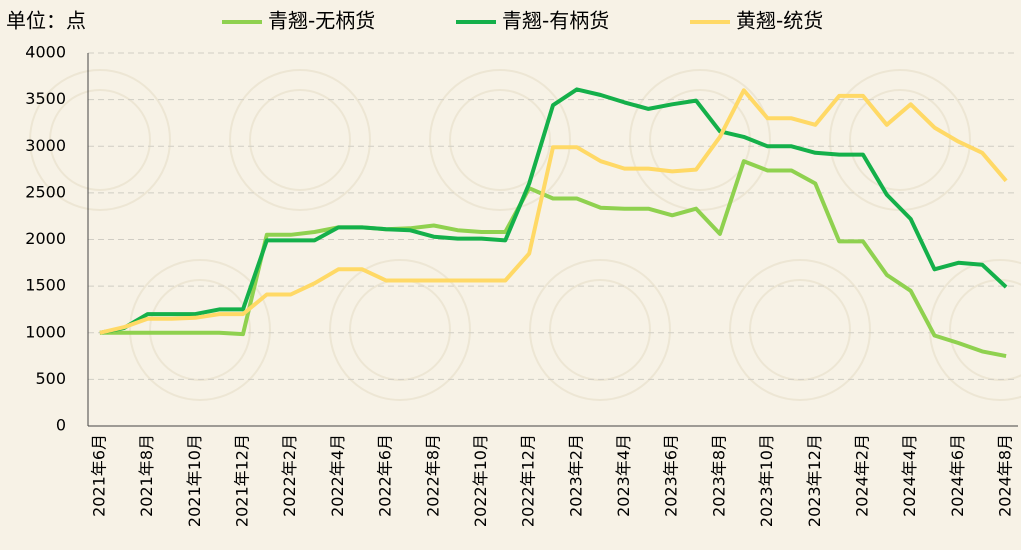 This screenshot has width=1021, height=550. I want to click on x-tick-label: 2022年6月, so click(385, 475).